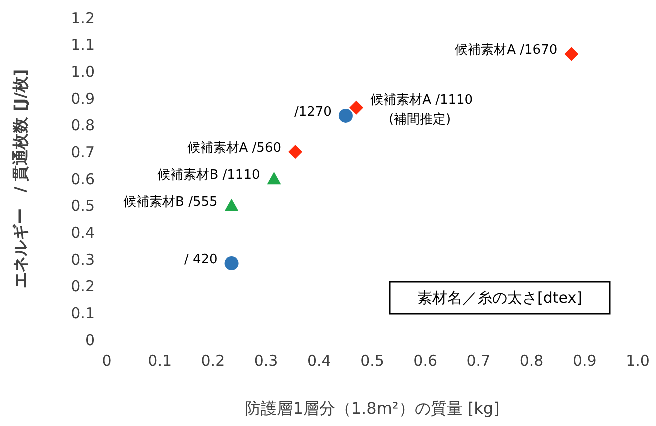 This screenshot has width=656, height=426. I want to click on y-tick-label: 0.9, so click(83, 99).